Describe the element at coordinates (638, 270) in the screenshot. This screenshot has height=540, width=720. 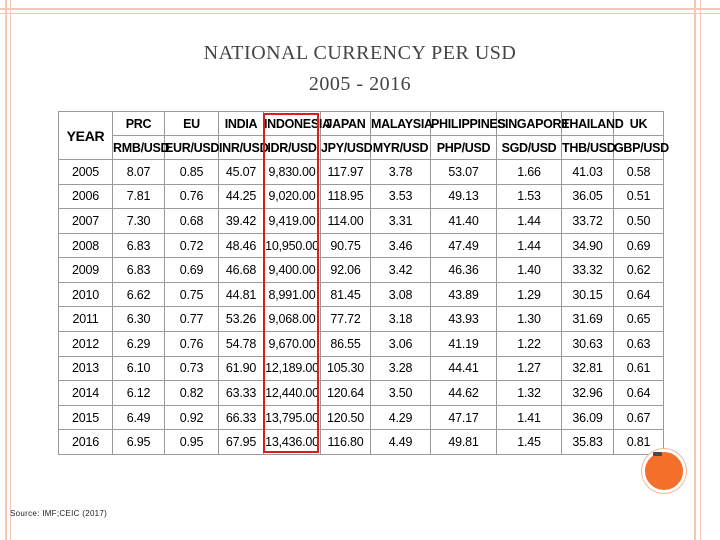
I see `value-cell: 0.62` at that location.